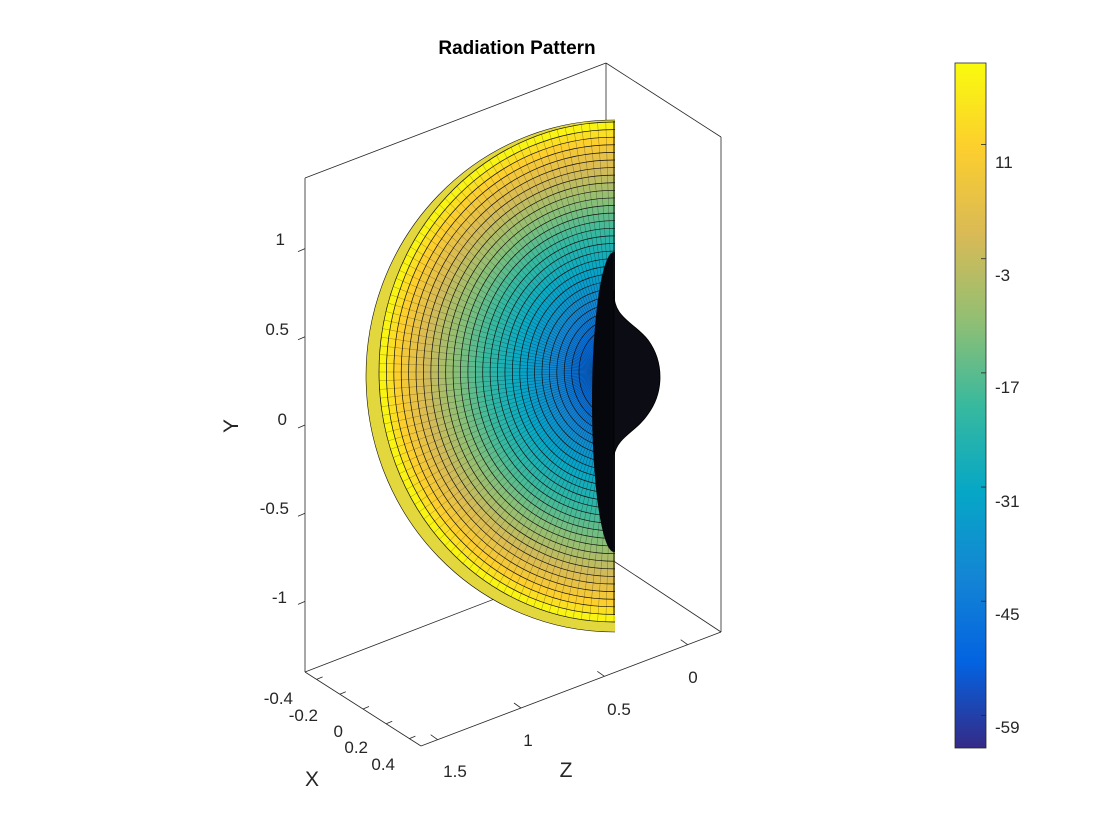 The height and width of the screenshot is (840, 1120). Describe the element at coordinates (278, 698) in the screenshot. I see `x-tick-label: -0.4` at that location.